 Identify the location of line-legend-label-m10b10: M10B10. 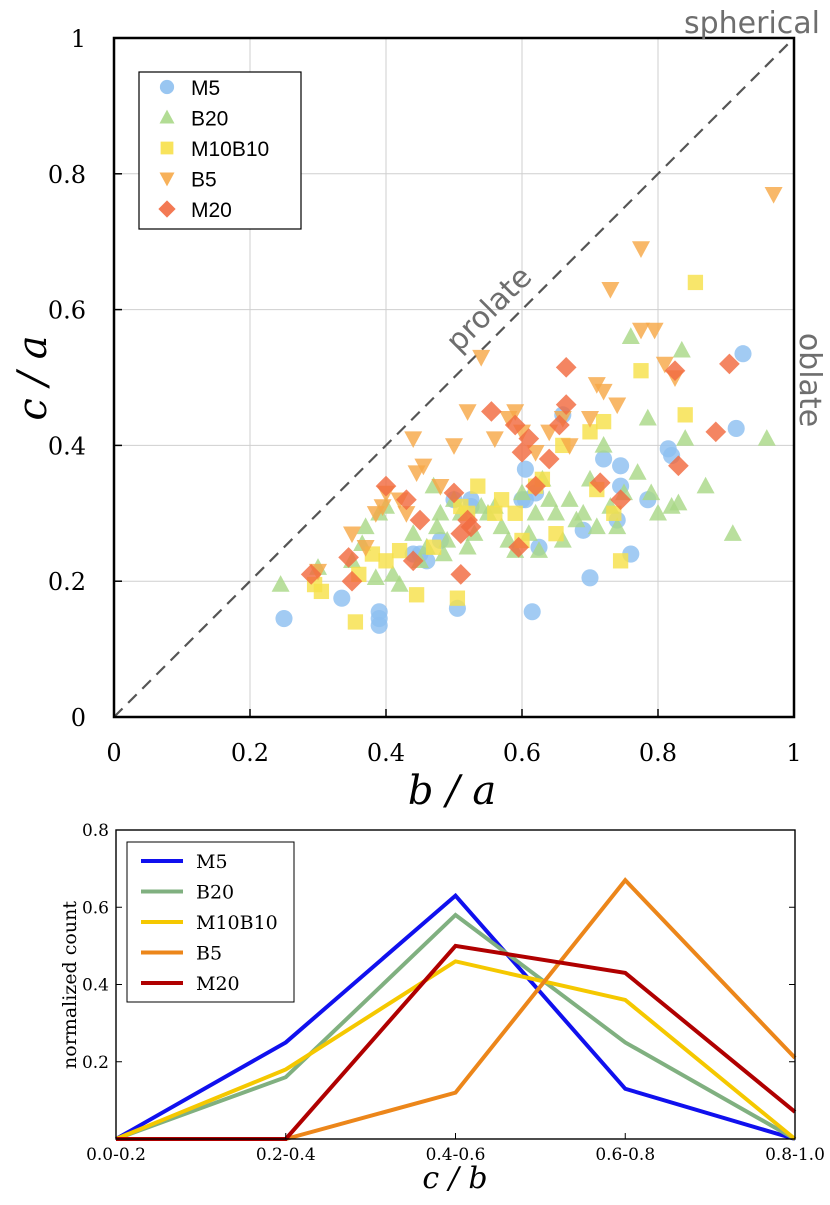
(237, 923).